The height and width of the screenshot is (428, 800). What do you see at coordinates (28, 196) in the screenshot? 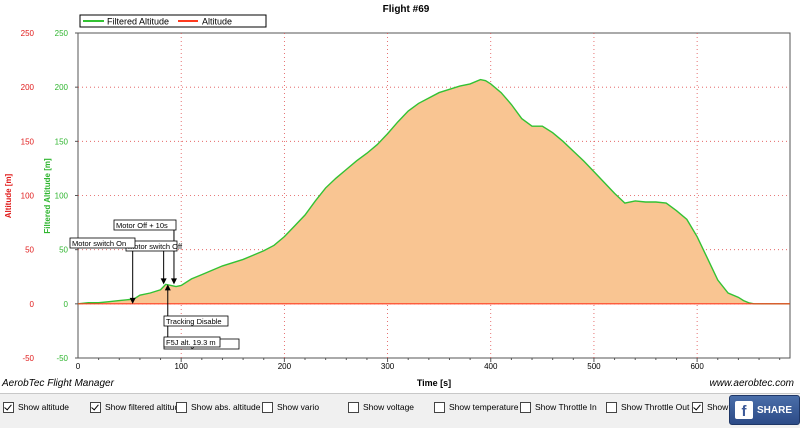
I see `left-axis-tick-label: 100` at bounding box center [28, 196].